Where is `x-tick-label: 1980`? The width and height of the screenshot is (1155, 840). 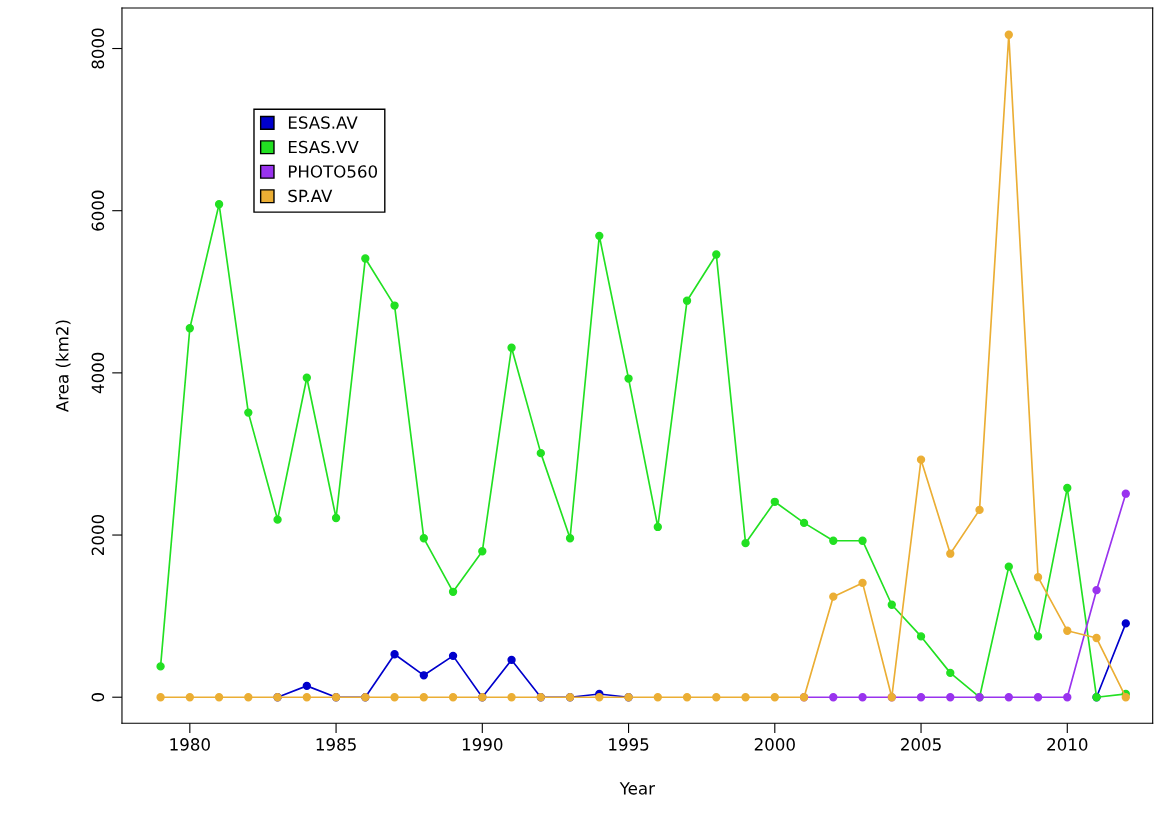
x-tick-label: 1980 is located at coordinates (190, 744).